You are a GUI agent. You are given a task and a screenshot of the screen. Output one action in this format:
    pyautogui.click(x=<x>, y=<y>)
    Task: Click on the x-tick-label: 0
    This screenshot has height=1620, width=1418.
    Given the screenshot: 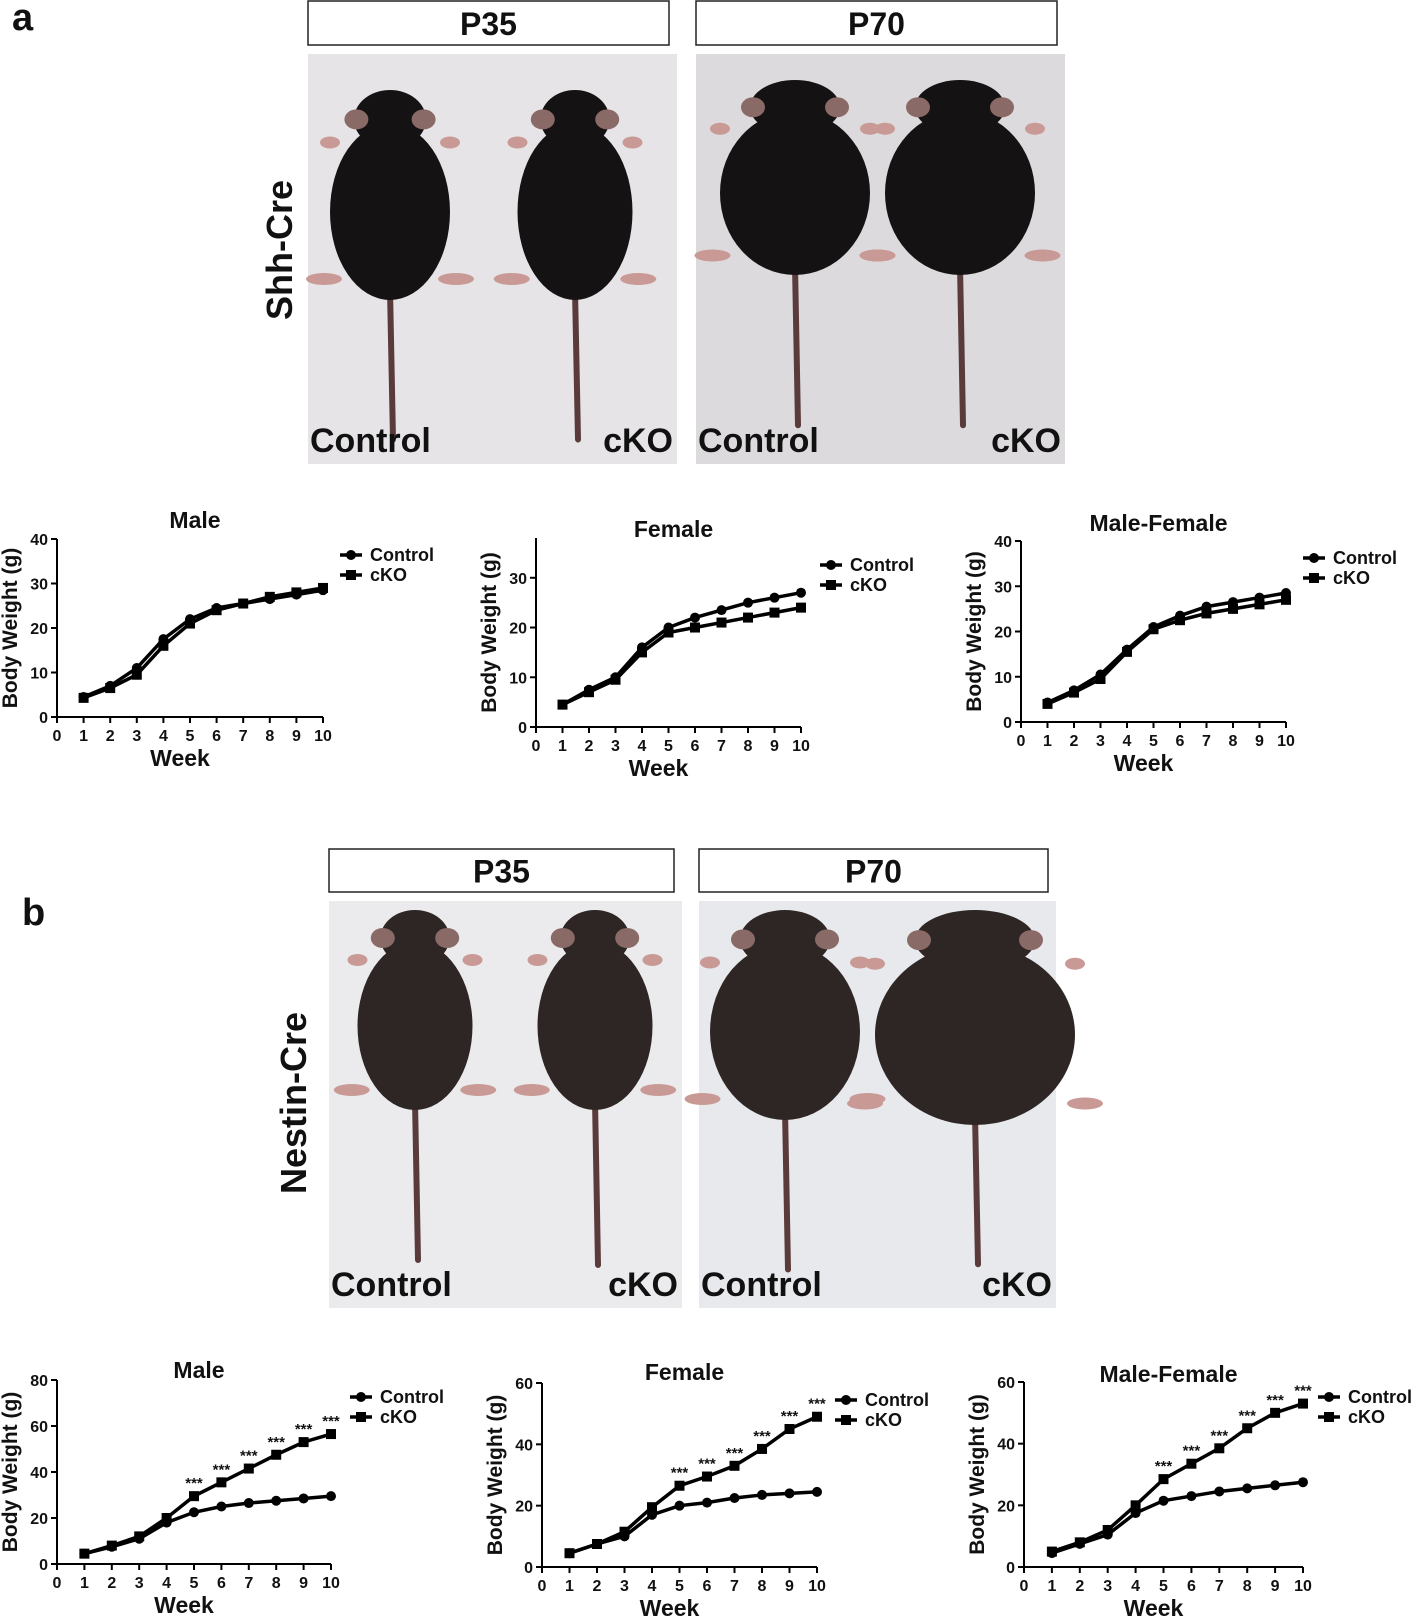 What is the action you would take?
    pyautogui.click(x=536, y=746)
    